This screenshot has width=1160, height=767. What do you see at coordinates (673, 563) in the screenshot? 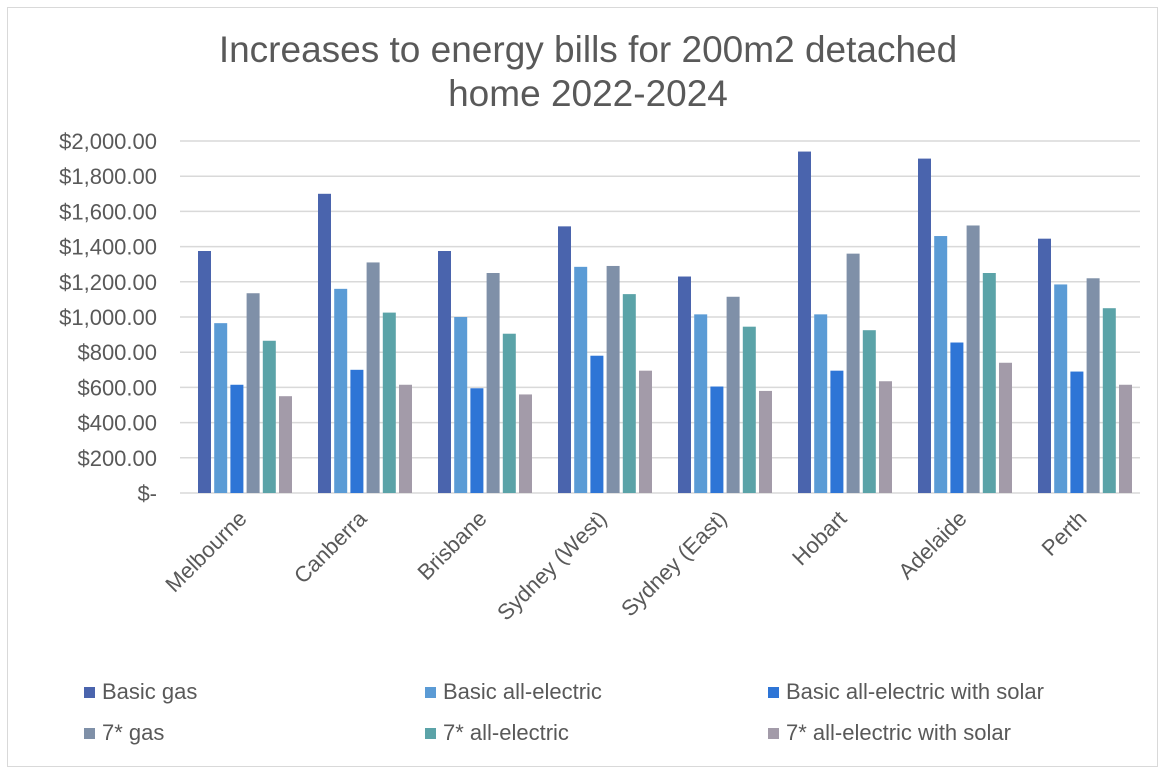
I see `x-tick-label: Sydney (East)` at bounding box center [673, 563].